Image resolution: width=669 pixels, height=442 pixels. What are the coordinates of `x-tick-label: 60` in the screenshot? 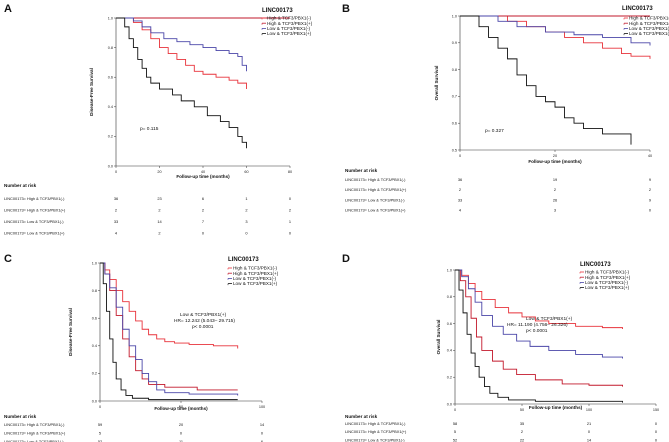 It's located at (246, 172).